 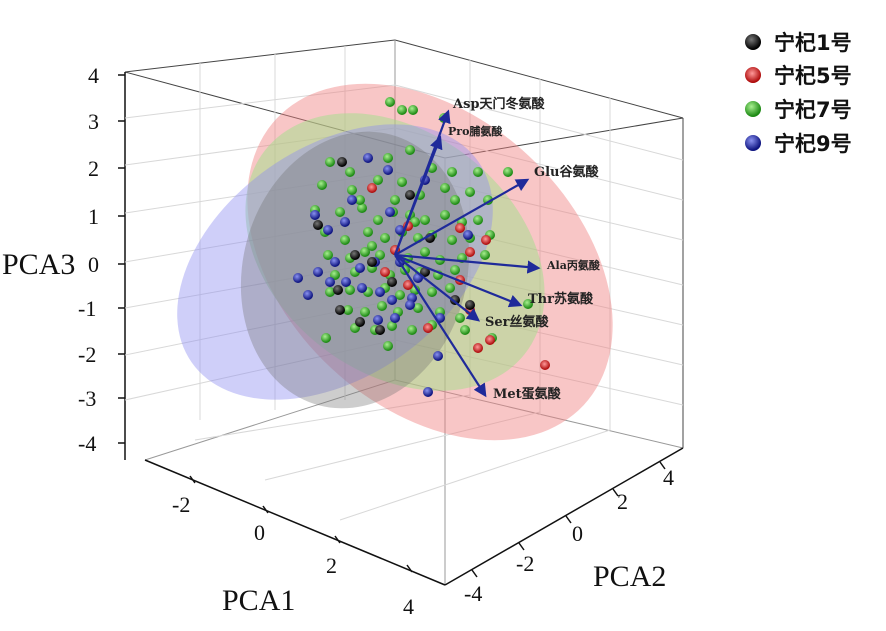 What do you see at coordinates (498, 104) in the screenshot?
I see `label-asp: Asp天门冬氨酸` at bounding box center [498, 104].